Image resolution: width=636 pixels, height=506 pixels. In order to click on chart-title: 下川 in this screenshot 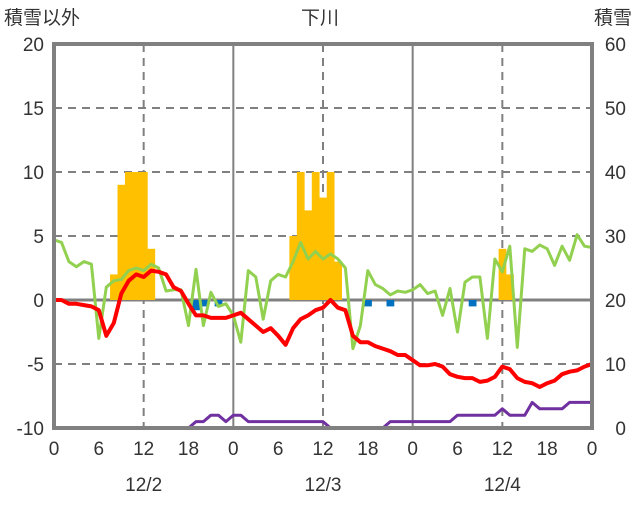, I will do `click(320, 18)`.